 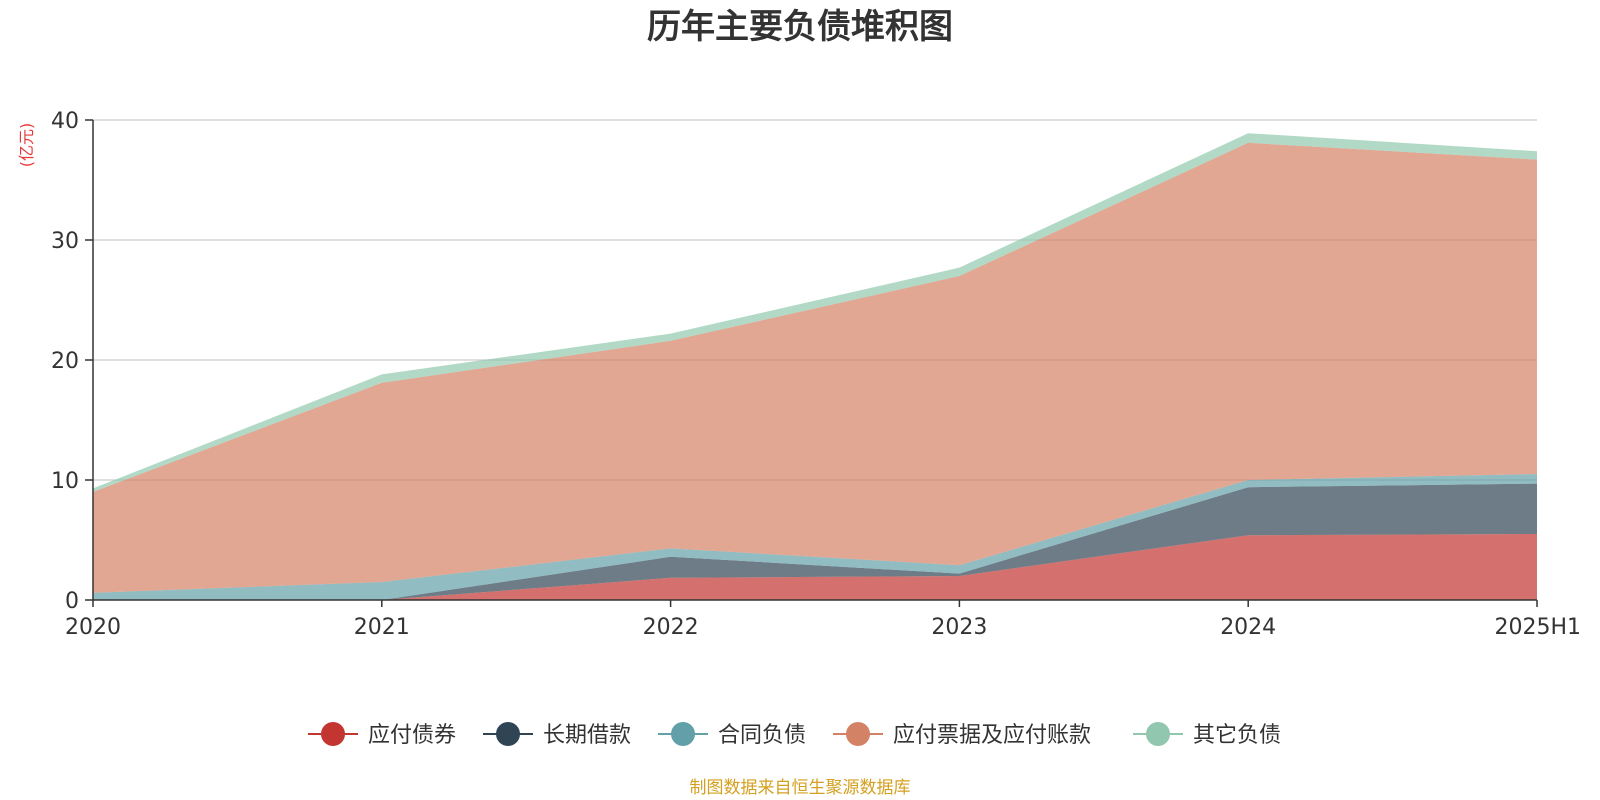 What do you see at coordinates (762, 735) in the screenshot?
I see `legend-label: 合同负债` at bounding box center [762, 735].